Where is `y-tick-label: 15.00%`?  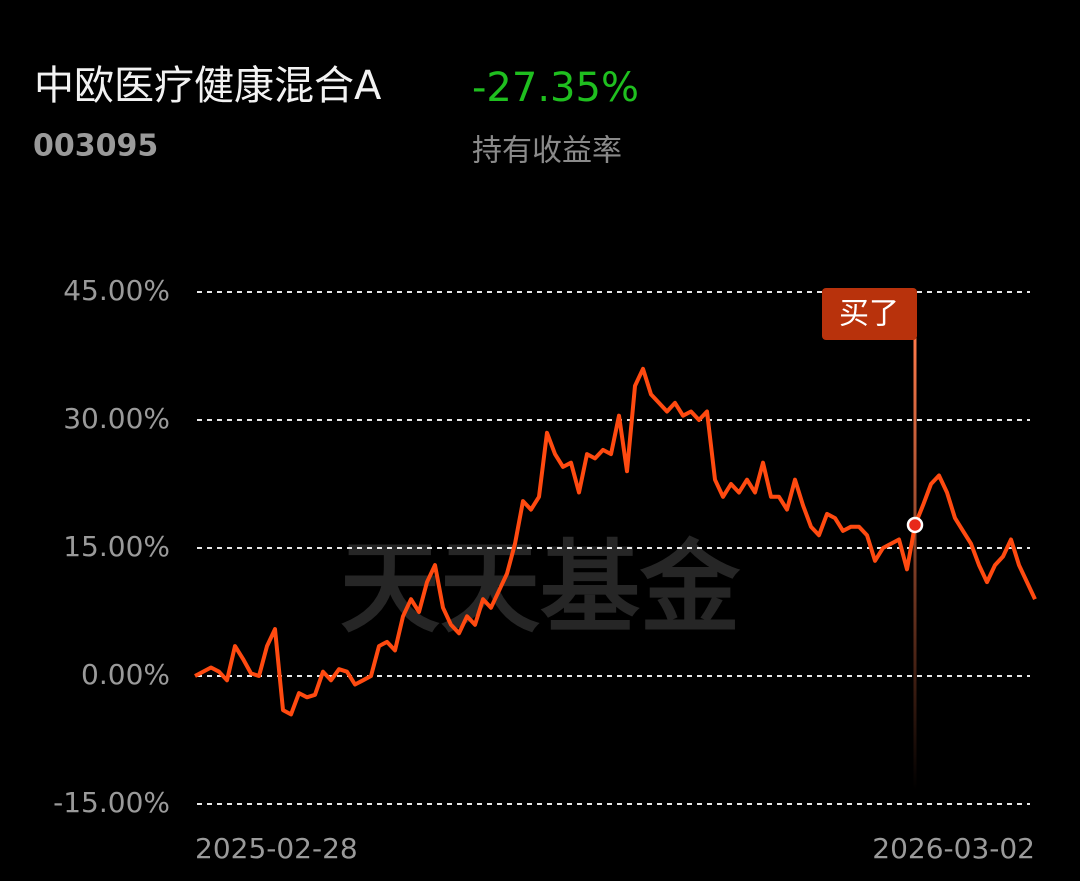
y-tick-label: 15.00% is located at coordinates (116, 546).